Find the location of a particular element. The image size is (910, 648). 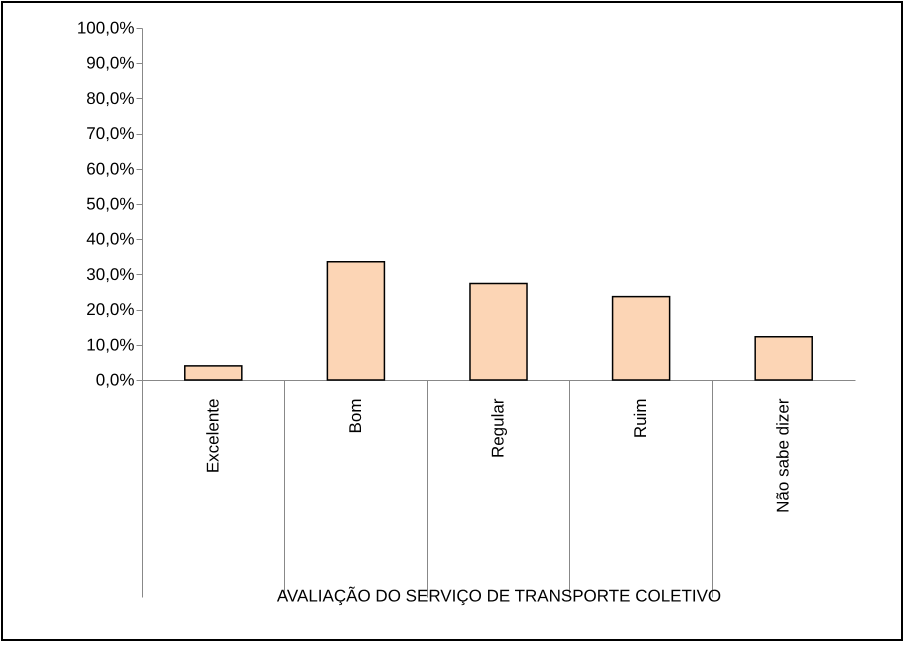

y-tick-label: 10,0% is located at coordinates (110, 344).